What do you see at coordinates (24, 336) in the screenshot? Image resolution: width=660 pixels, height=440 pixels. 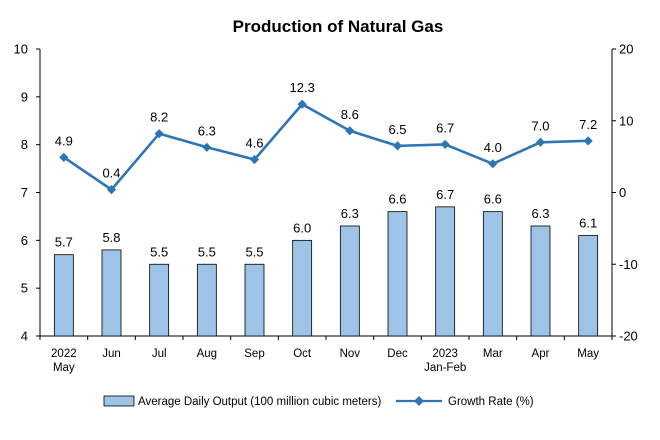 I see `y-left-tick-label: 4` at bounding box center [24, 336].